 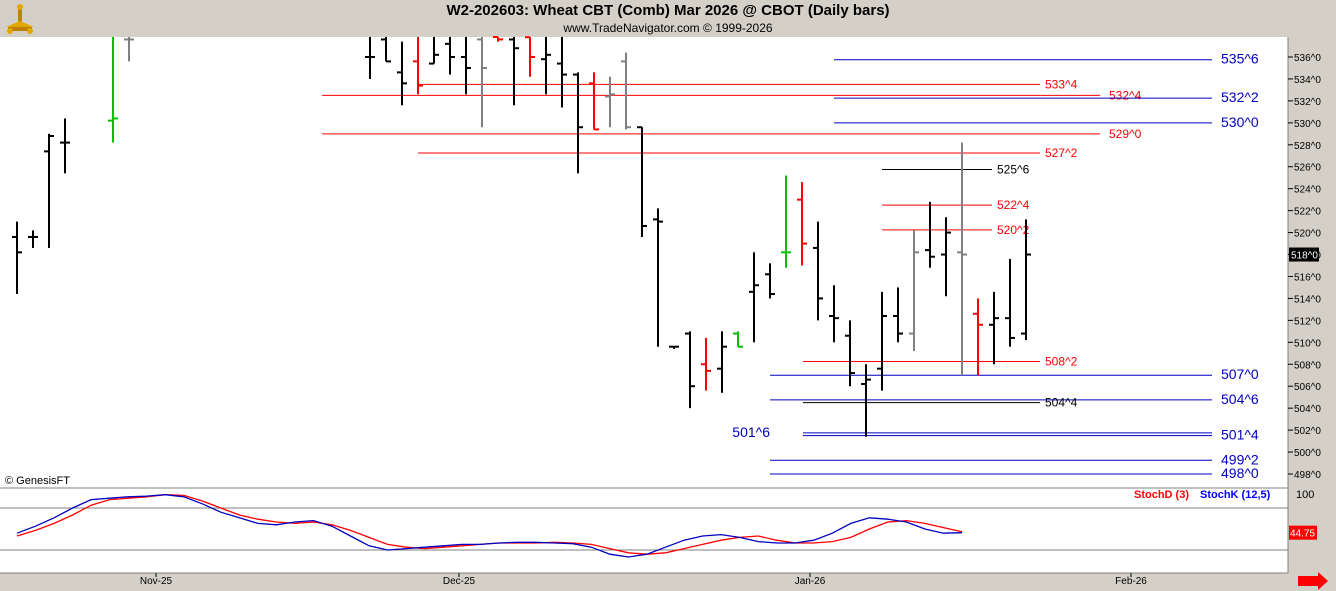 I want to click on y-tick-label: 498^0, so click(x=1307, y=475).